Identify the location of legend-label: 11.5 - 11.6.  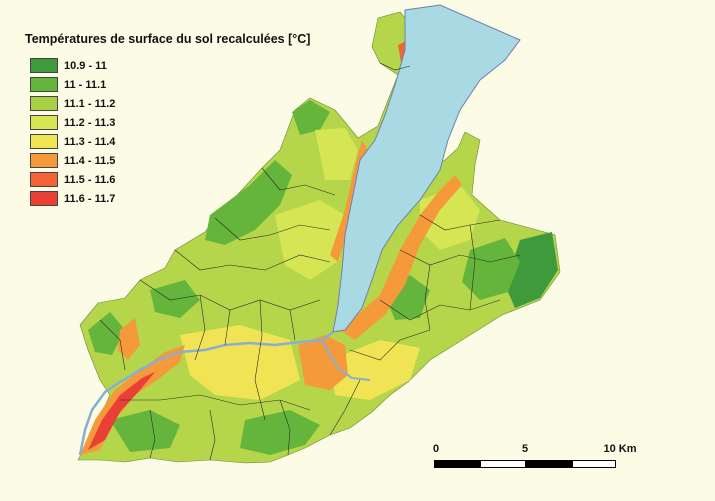
(89, 180).